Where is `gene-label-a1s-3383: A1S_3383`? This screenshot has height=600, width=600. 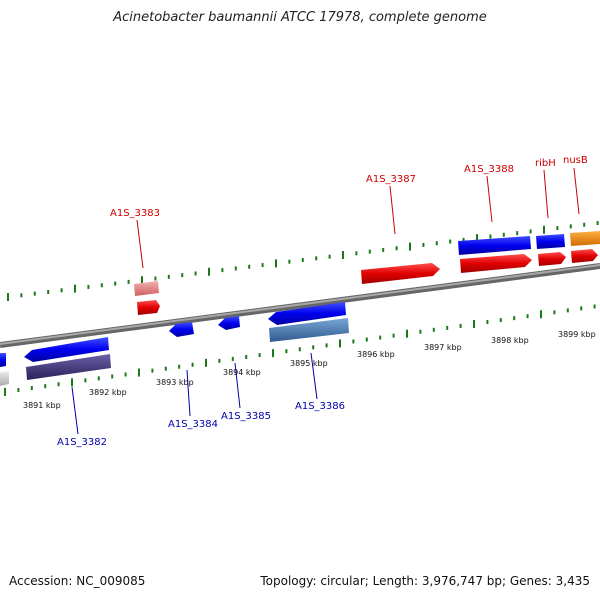 gene-label-a1s-3383: A1S_3383 is located at coordinates (135, 213).